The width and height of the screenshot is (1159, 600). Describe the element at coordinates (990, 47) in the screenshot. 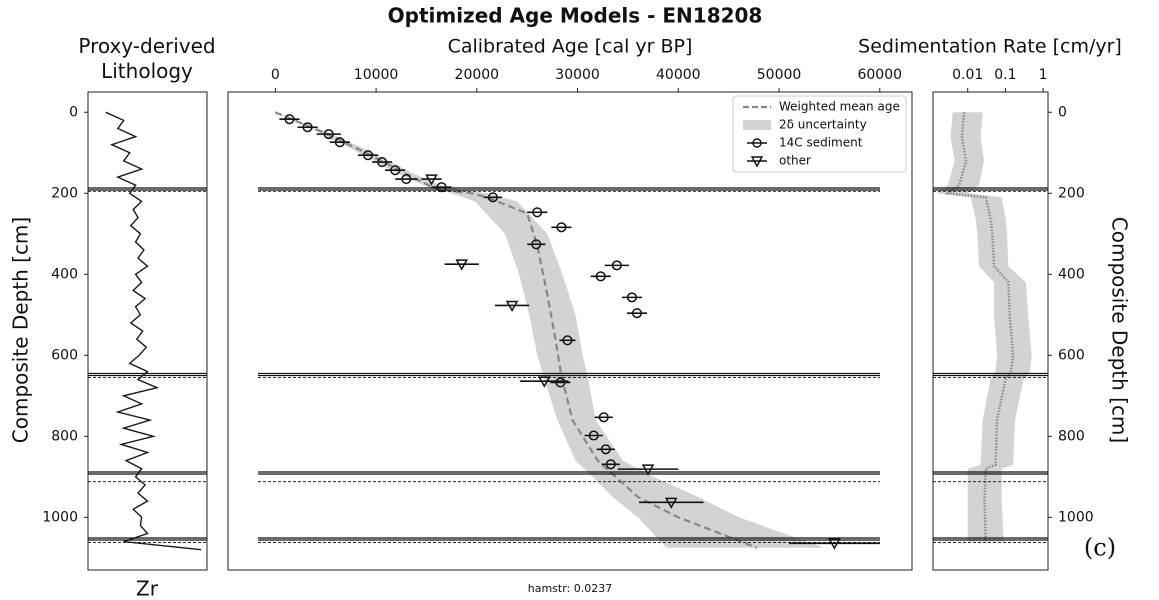

I see `x-axis-title: Sedimentation Rate [cm/yr]` at that location.